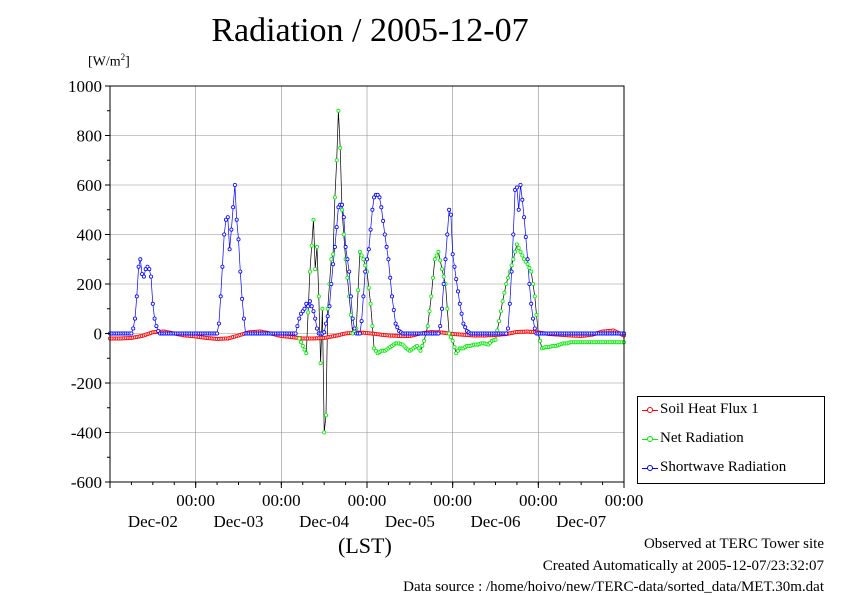  I want to click on legend-item-soil: Soil Heat Flux 1, so click(731, 411).